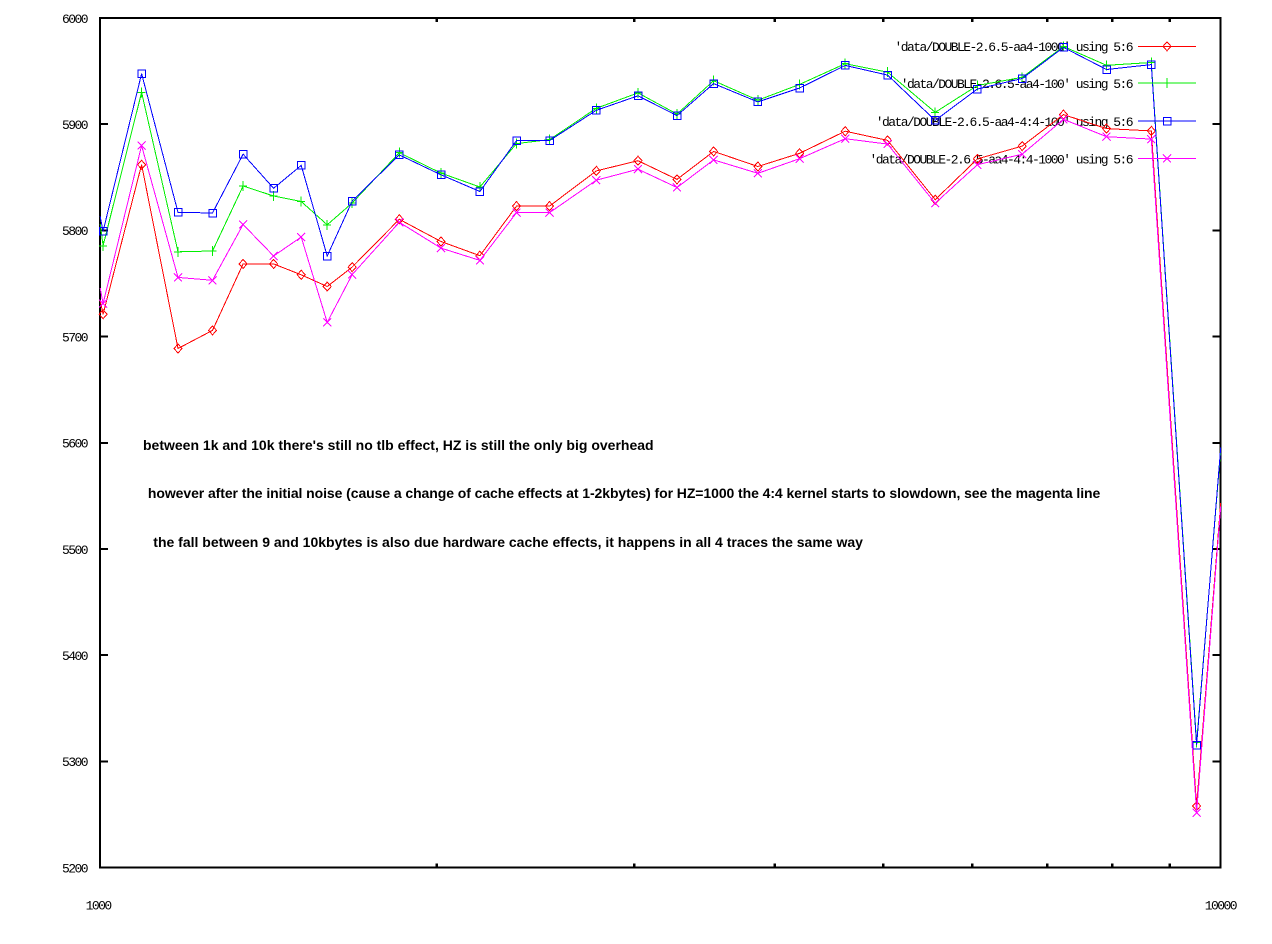  I want to click on svg-text: 10000, so click(1221, 906).